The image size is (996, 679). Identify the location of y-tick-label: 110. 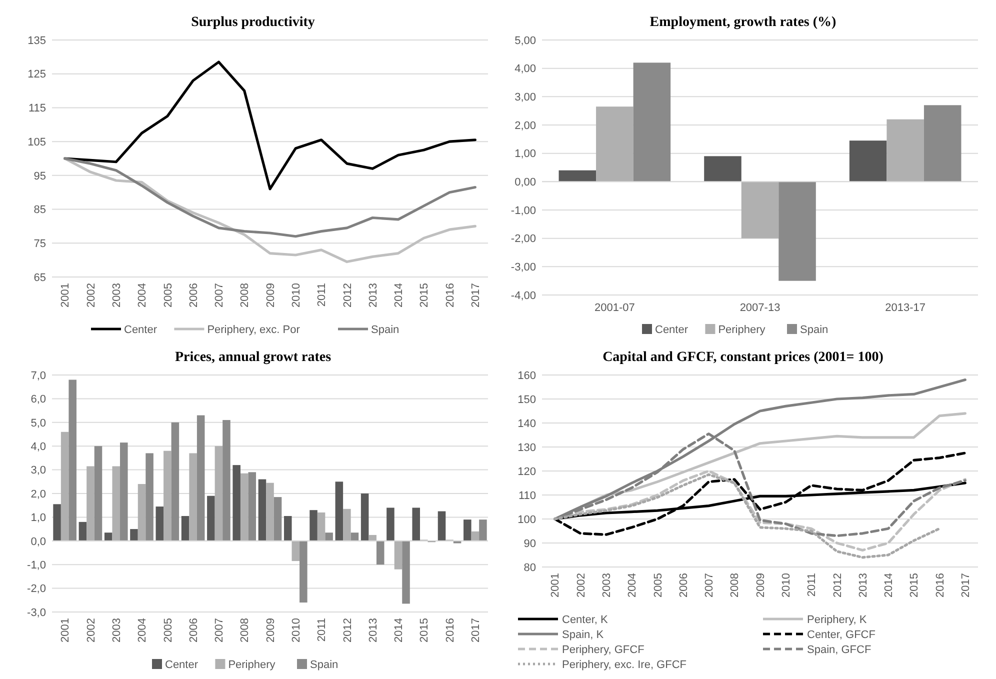
(527, 496).